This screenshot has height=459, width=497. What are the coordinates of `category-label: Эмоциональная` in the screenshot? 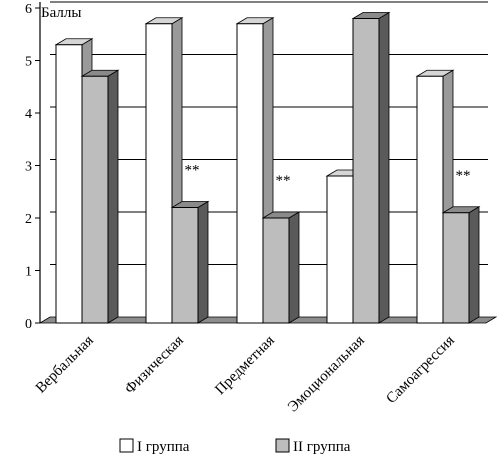 It's located at (326, 373).